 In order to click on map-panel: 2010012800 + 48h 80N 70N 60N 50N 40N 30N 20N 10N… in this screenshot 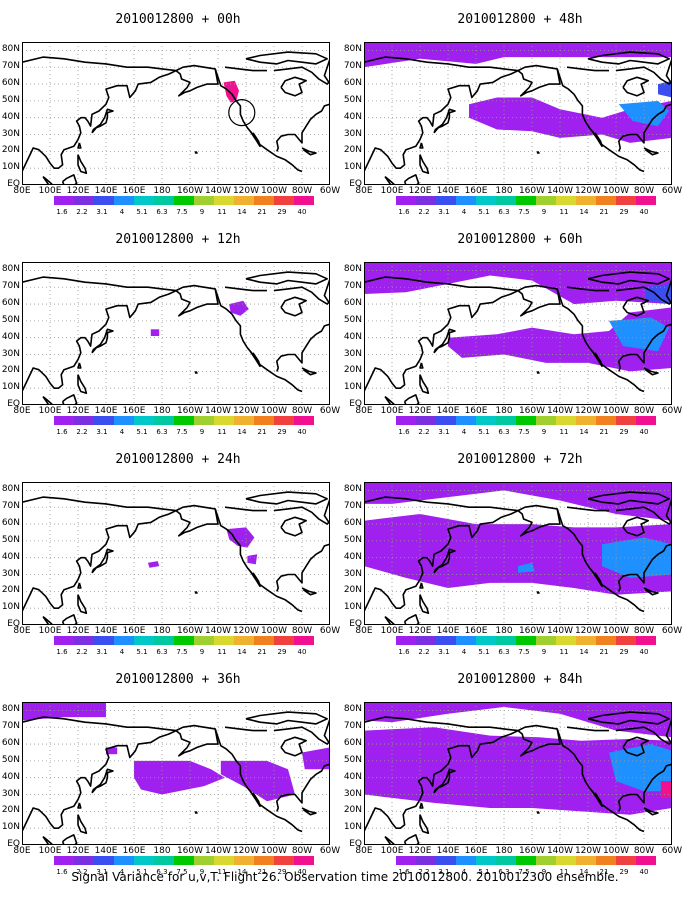, I will do `click(517, 108)`.